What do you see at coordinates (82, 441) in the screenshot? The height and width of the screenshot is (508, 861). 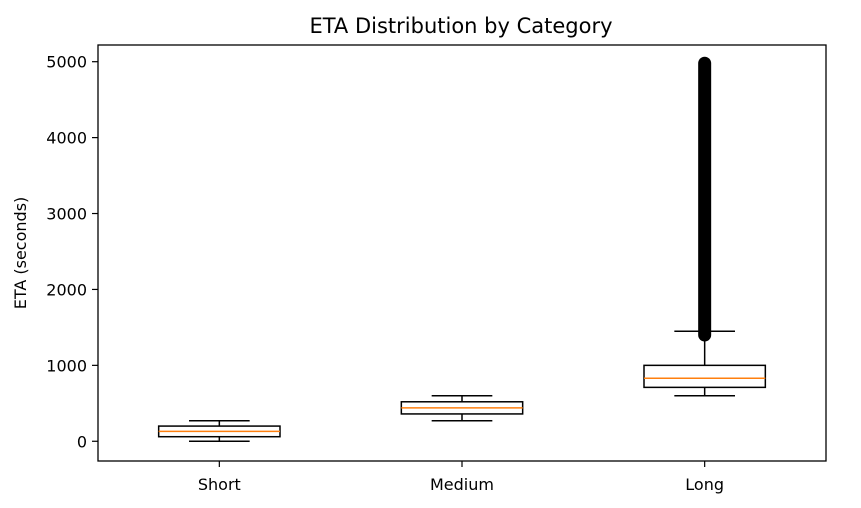 I see `y-tick-label: 0` at bounding box center [82, 441].